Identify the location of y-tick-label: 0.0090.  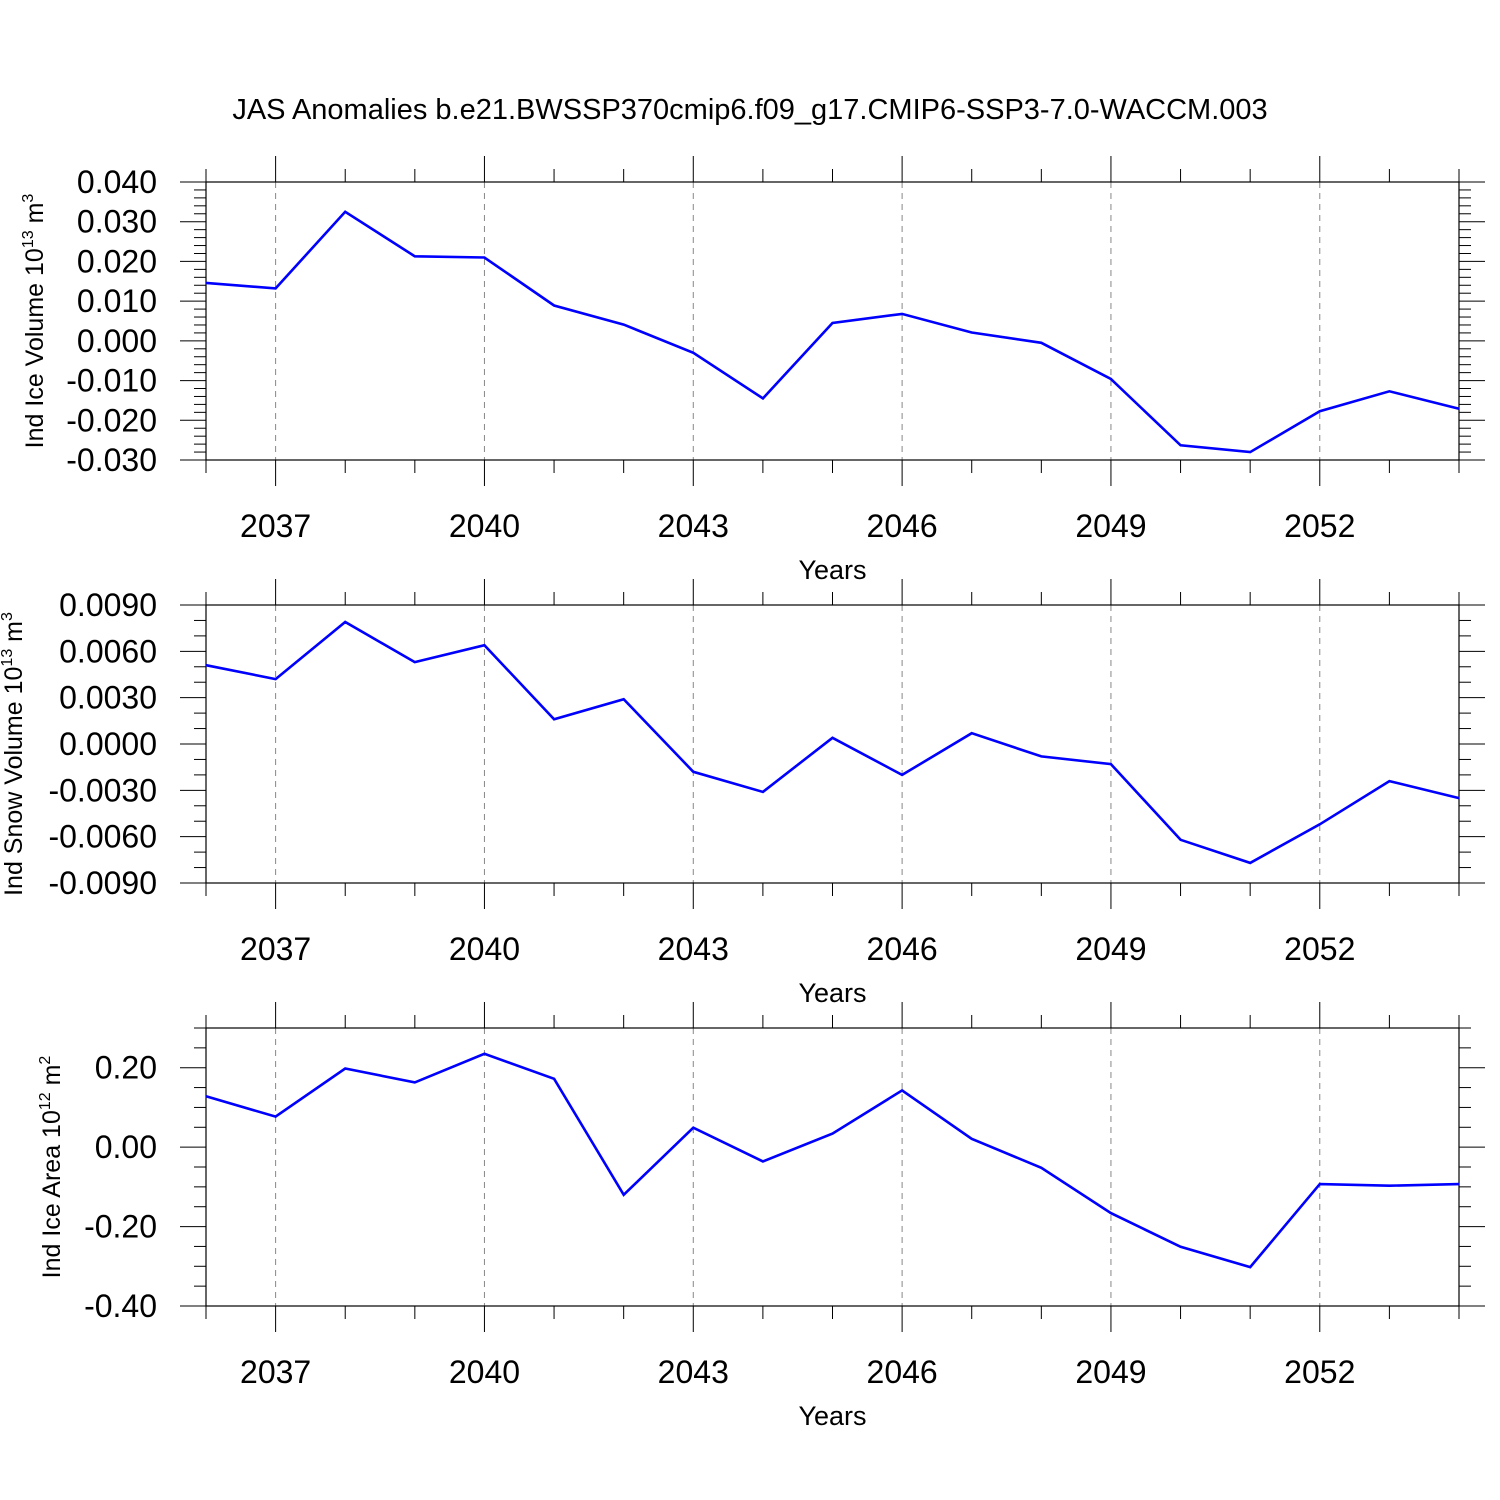
(108, 605).